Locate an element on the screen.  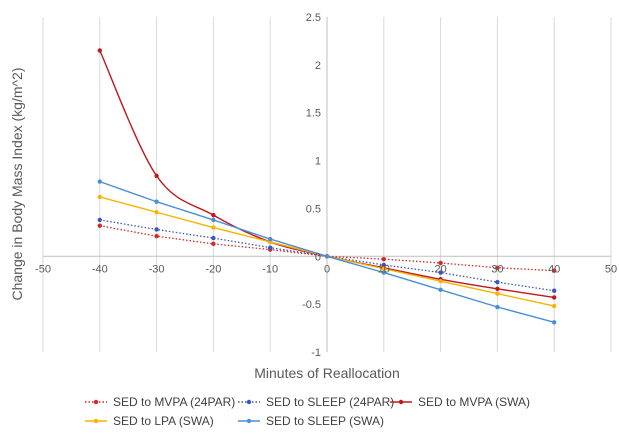
y-tick-label: 0 is located at coordinates (318, 257).